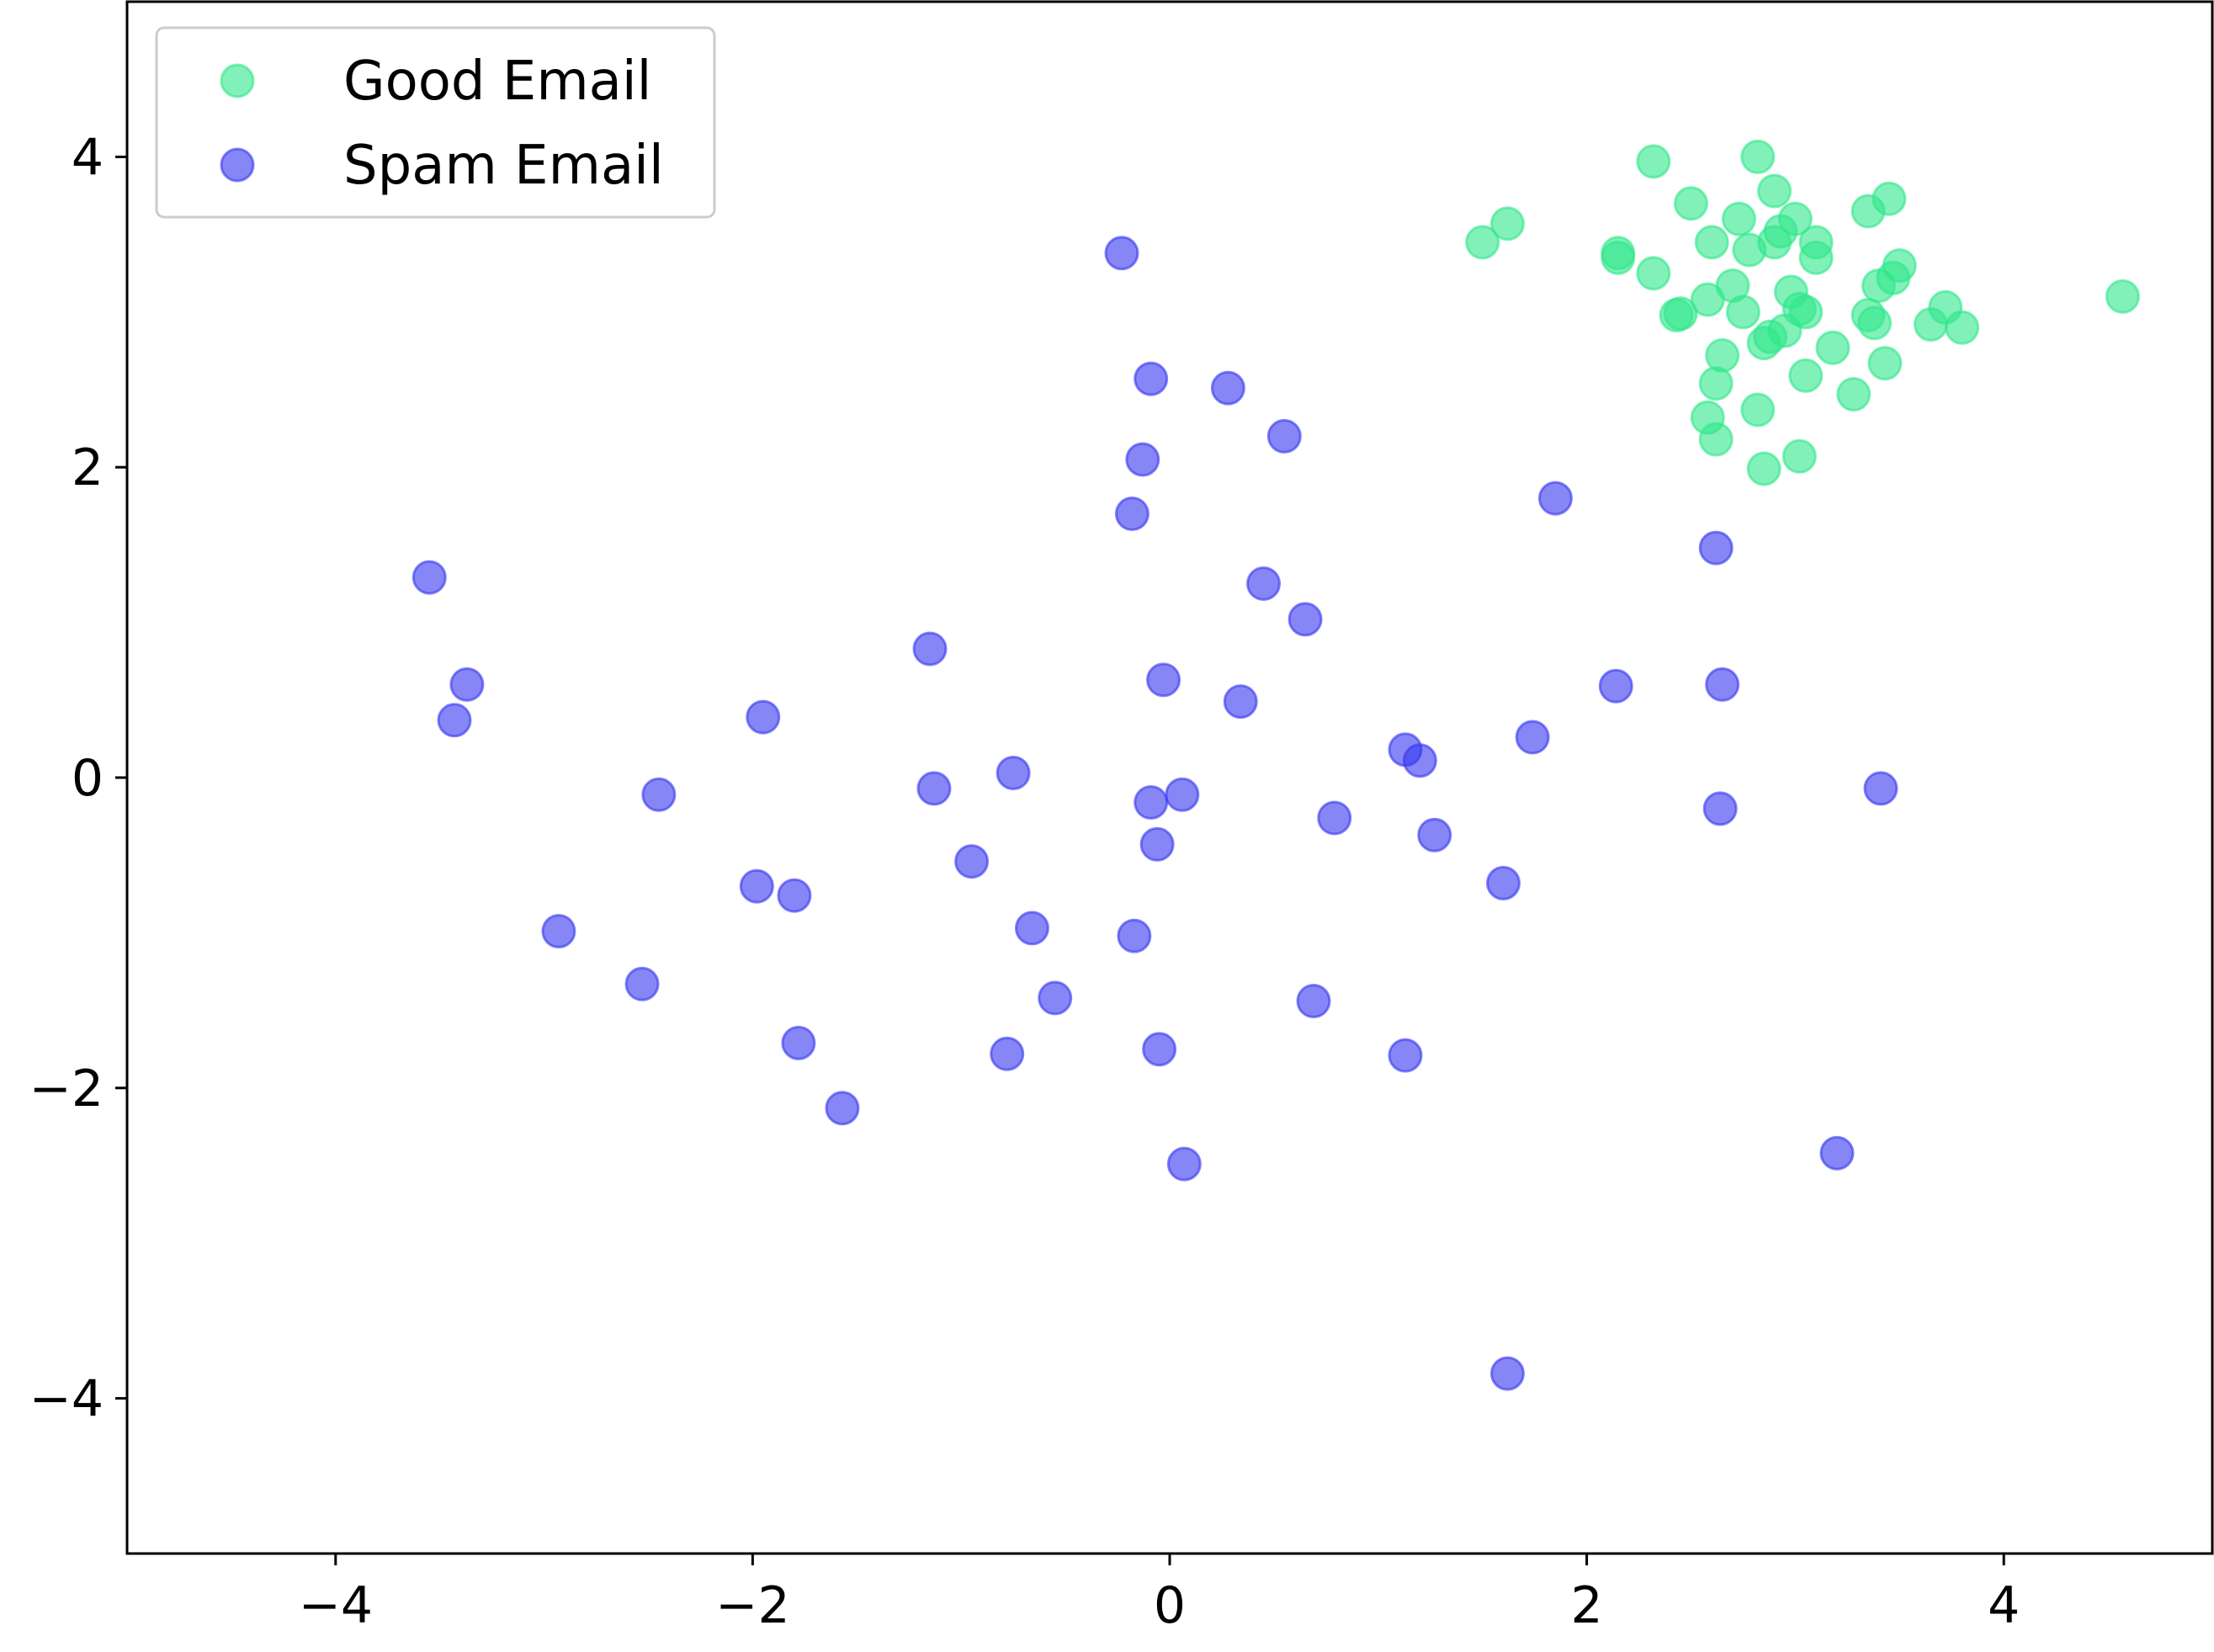  Describe the element at coordinates (752, 1605) in the screenshot. I see `x-tick-label: −2` at that location.